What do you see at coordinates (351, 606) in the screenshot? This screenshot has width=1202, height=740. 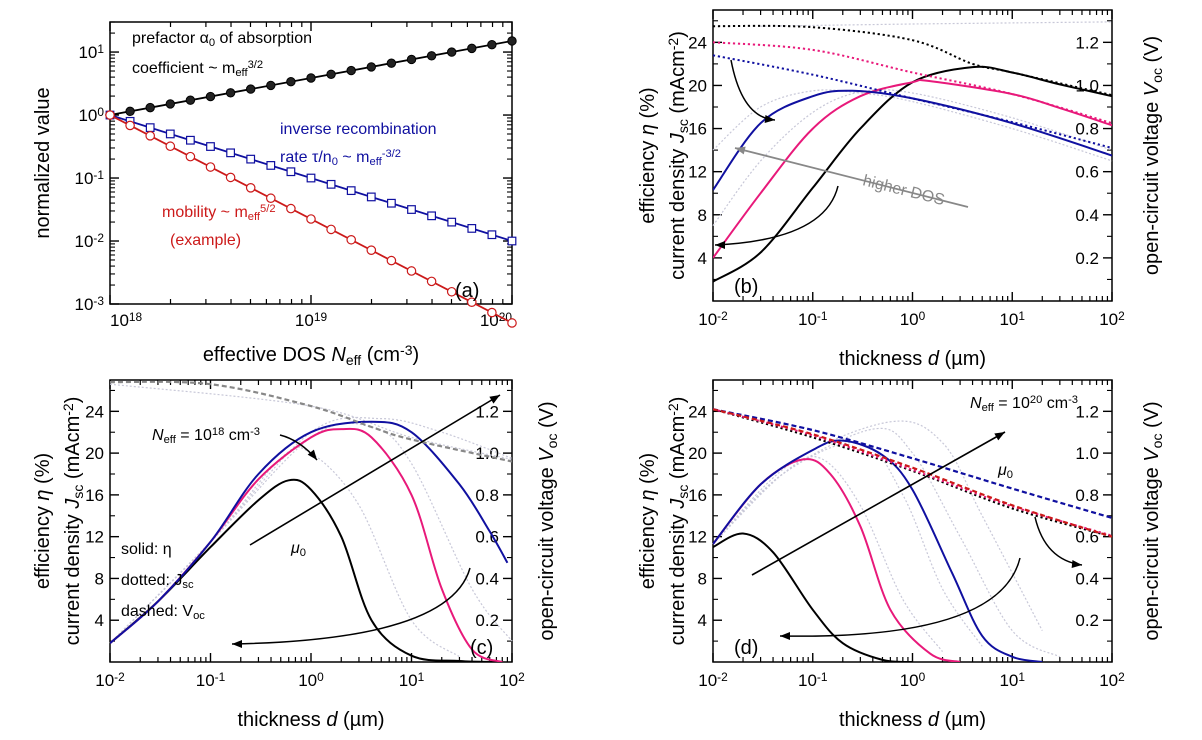 I see `arrow-to-left-axis-c` at bounding box center [351, 606].